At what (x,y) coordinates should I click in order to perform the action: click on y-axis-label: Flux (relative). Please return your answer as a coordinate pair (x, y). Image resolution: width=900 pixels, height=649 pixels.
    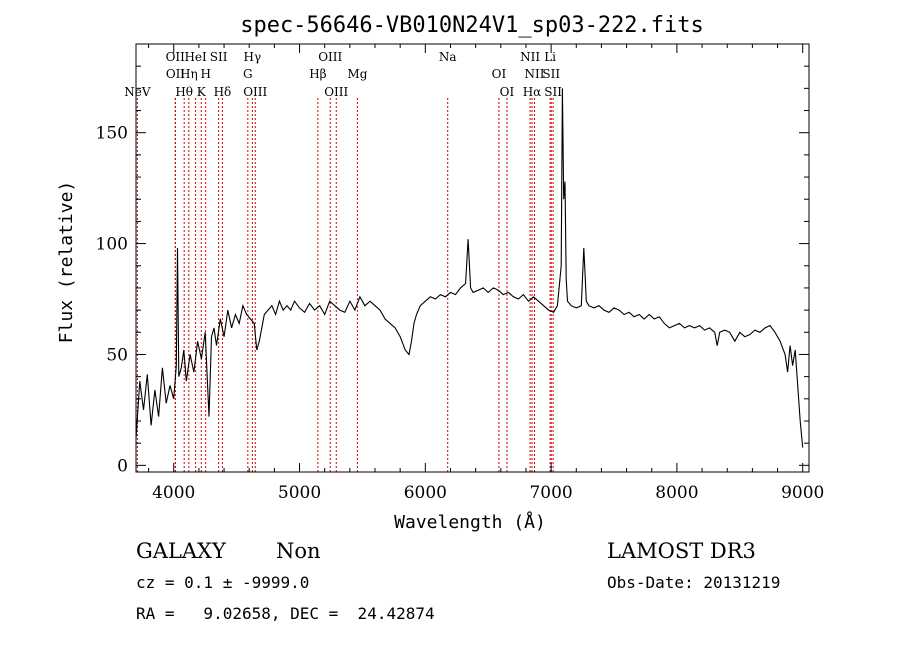
    Looking at the image, I should click on (66, 262).